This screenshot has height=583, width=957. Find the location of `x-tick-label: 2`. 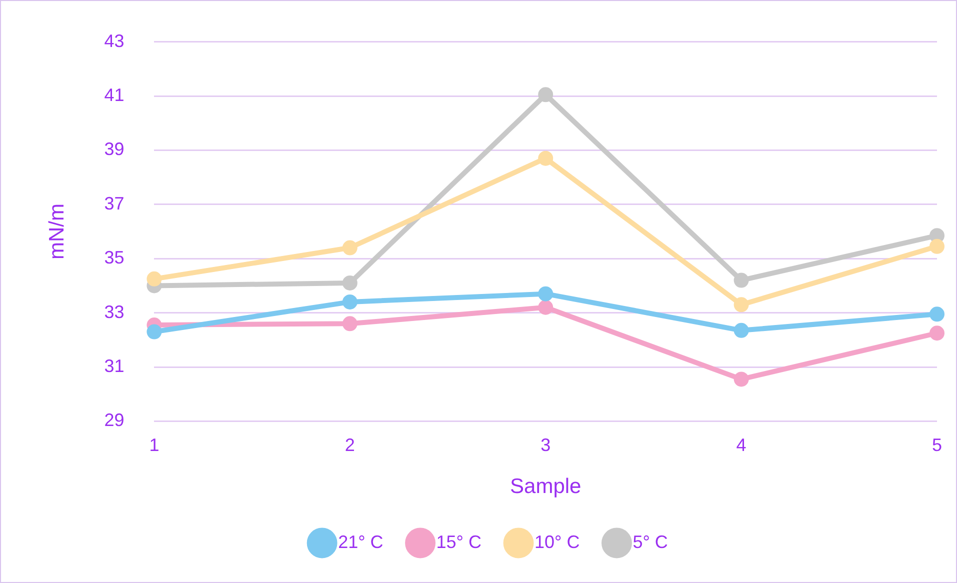

x-tick-label: 2 is located at coordinates (349, 444).